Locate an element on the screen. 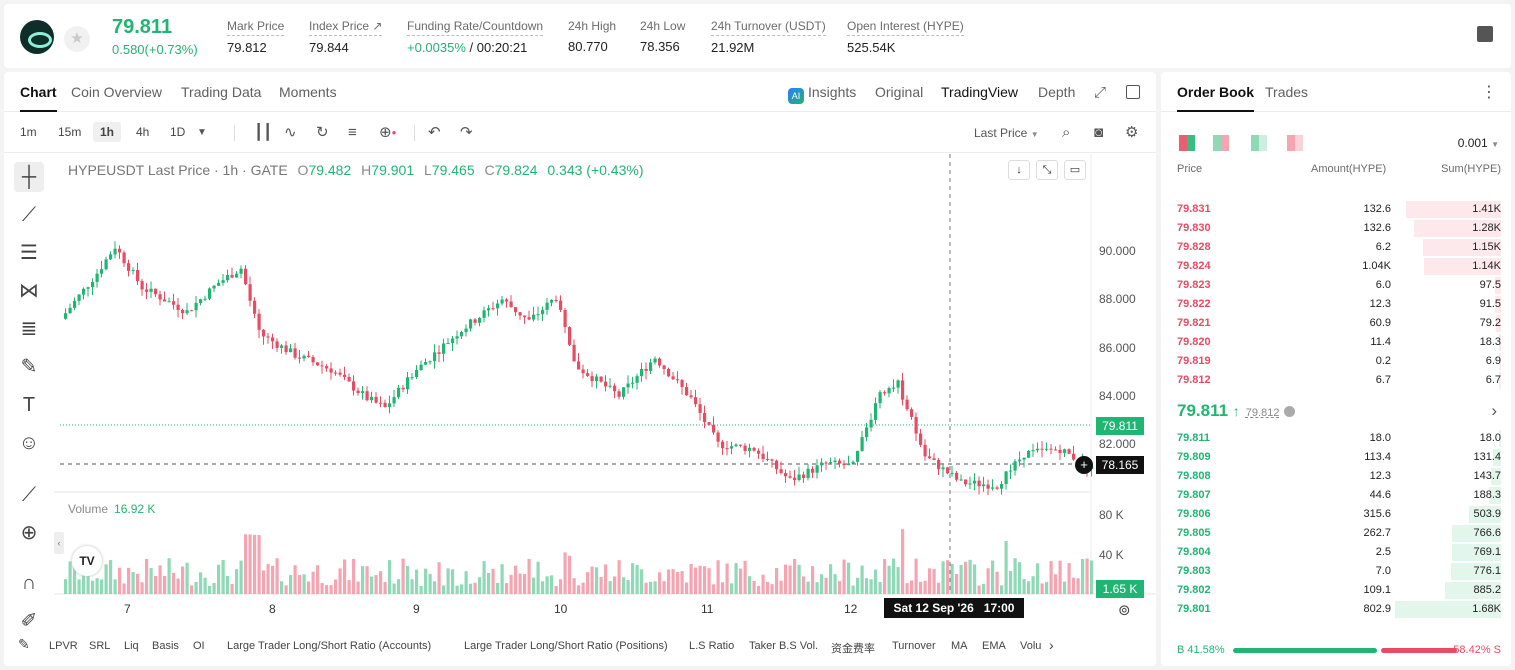 The height and width of the screenshot is (670, 1515). bid-row: 79.809 113.4 131.4 is located at coordinates (1336, 457).